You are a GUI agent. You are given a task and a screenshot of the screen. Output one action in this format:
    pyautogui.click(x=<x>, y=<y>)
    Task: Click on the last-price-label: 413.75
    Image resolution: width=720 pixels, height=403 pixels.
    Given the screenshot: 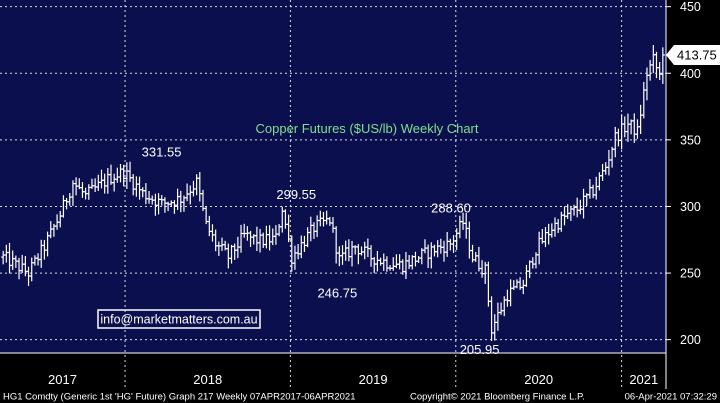 What is the action you would take?
    pyautogui.click(x=697, y=54)
    